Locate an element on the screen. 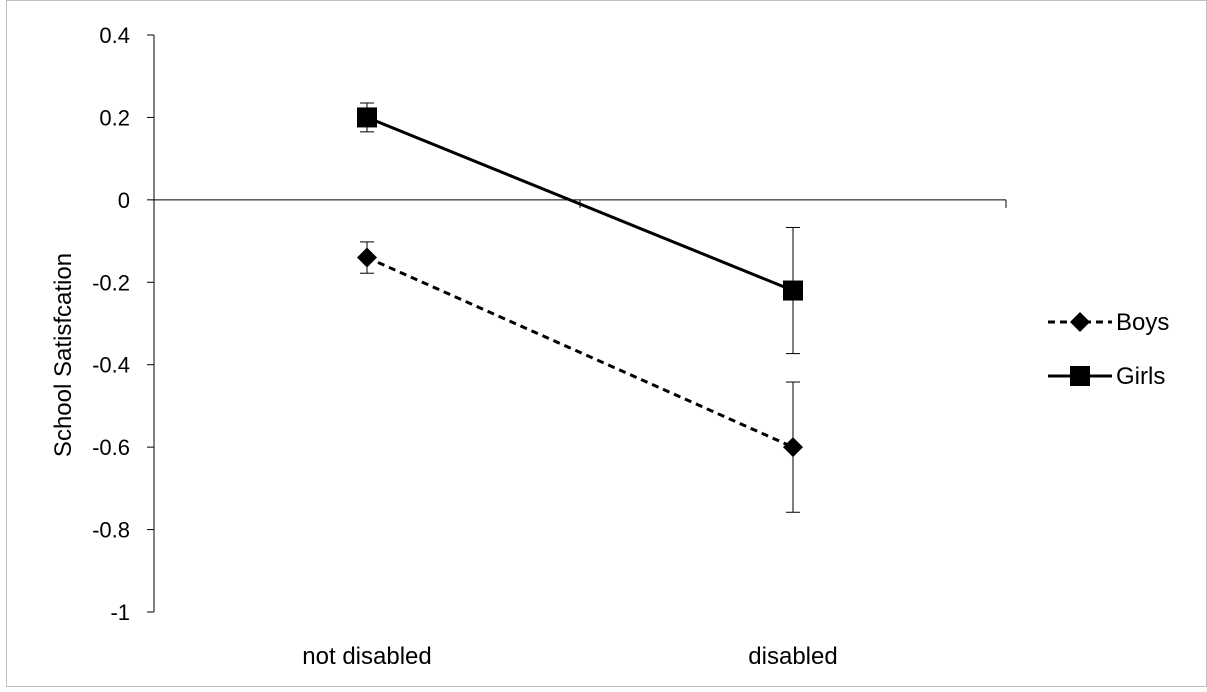 The width and height of the screenshot is (1207, 692). legend-item-girls: Girls is located at coordinates (1106, 376).